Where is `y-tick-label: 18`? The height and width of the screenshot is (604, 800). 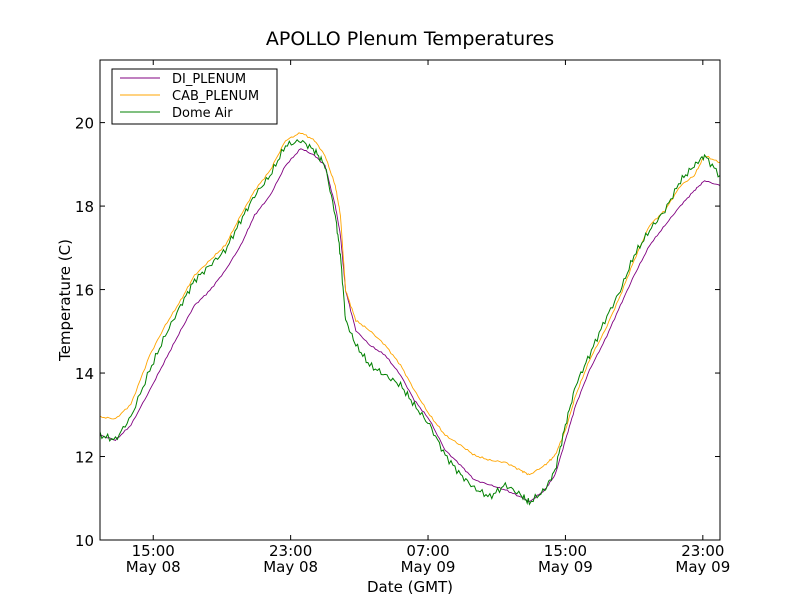
y-tick-label: 18 is located at coordinates (84, 207).